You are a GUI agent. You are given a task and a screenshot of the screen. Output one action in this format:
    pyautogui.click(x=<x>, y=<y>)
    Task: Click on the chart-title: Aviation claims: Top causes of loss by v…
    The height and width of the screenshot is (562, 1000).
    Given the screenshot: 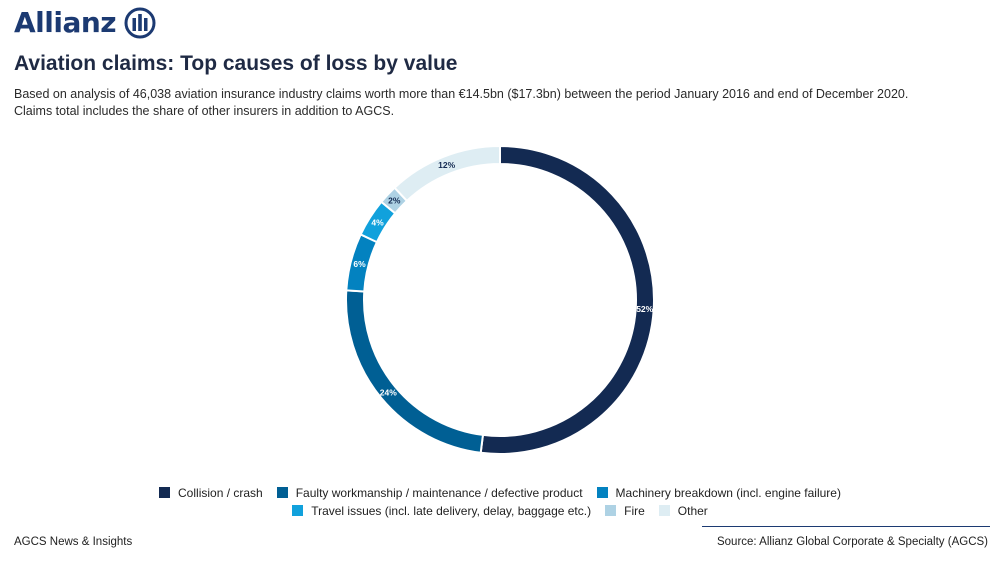 What is the action you would take?
    pyautogui.click(x=236, y=63)
    